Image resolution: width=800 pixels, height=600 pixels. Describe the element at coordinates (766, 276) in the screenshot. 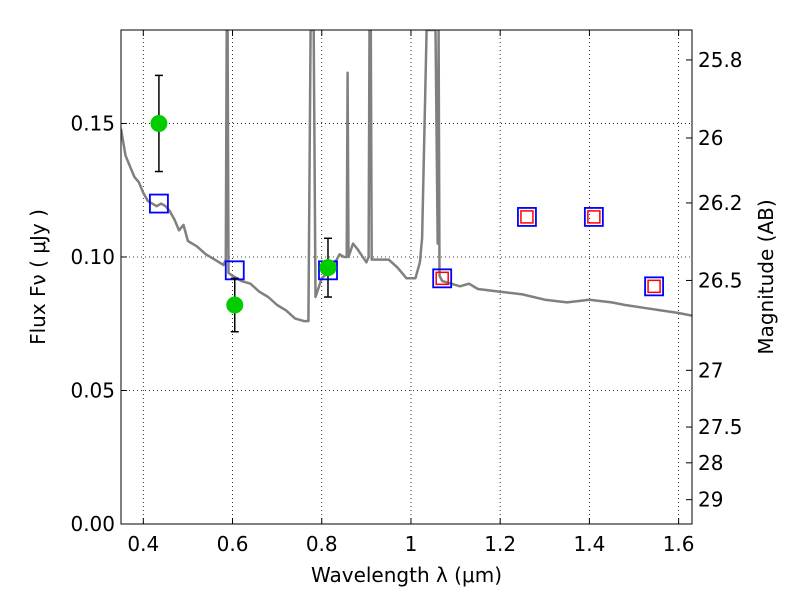

I see `right-axis-label: Magnitude (AB)` at that location.